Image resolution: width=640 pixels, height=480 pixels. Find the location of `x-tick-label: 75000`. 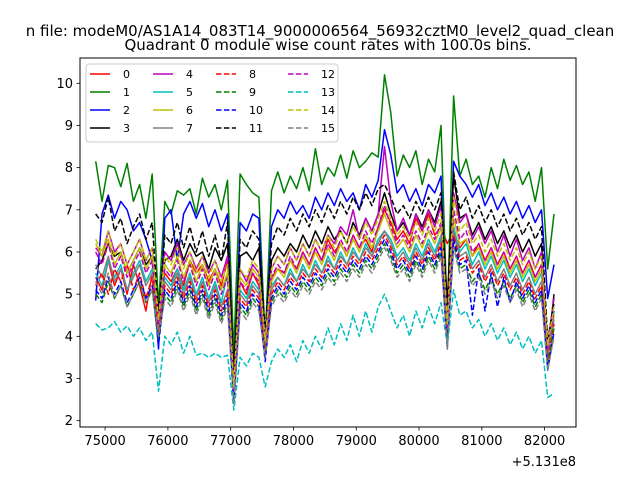

x-tick-label: 75000 is located at coordinates (104, 441).